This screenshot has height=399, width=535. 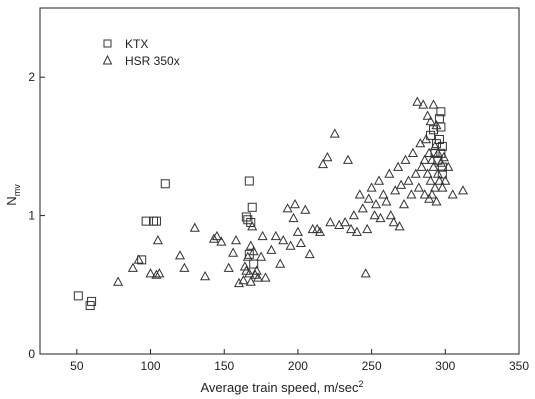 I want to click on x-tick-label: 250, so click(x=372, y=366).